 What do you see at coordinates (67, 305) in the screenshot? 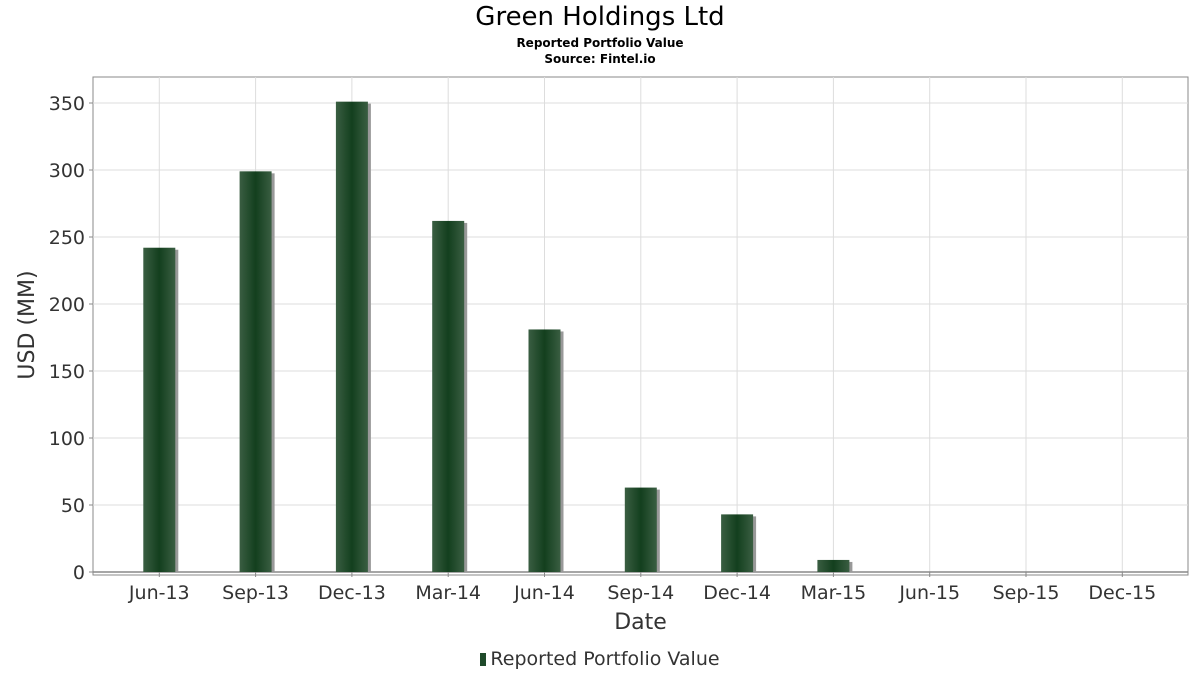
I see `y-tick-label: 200` at bounding box center [67, 305].